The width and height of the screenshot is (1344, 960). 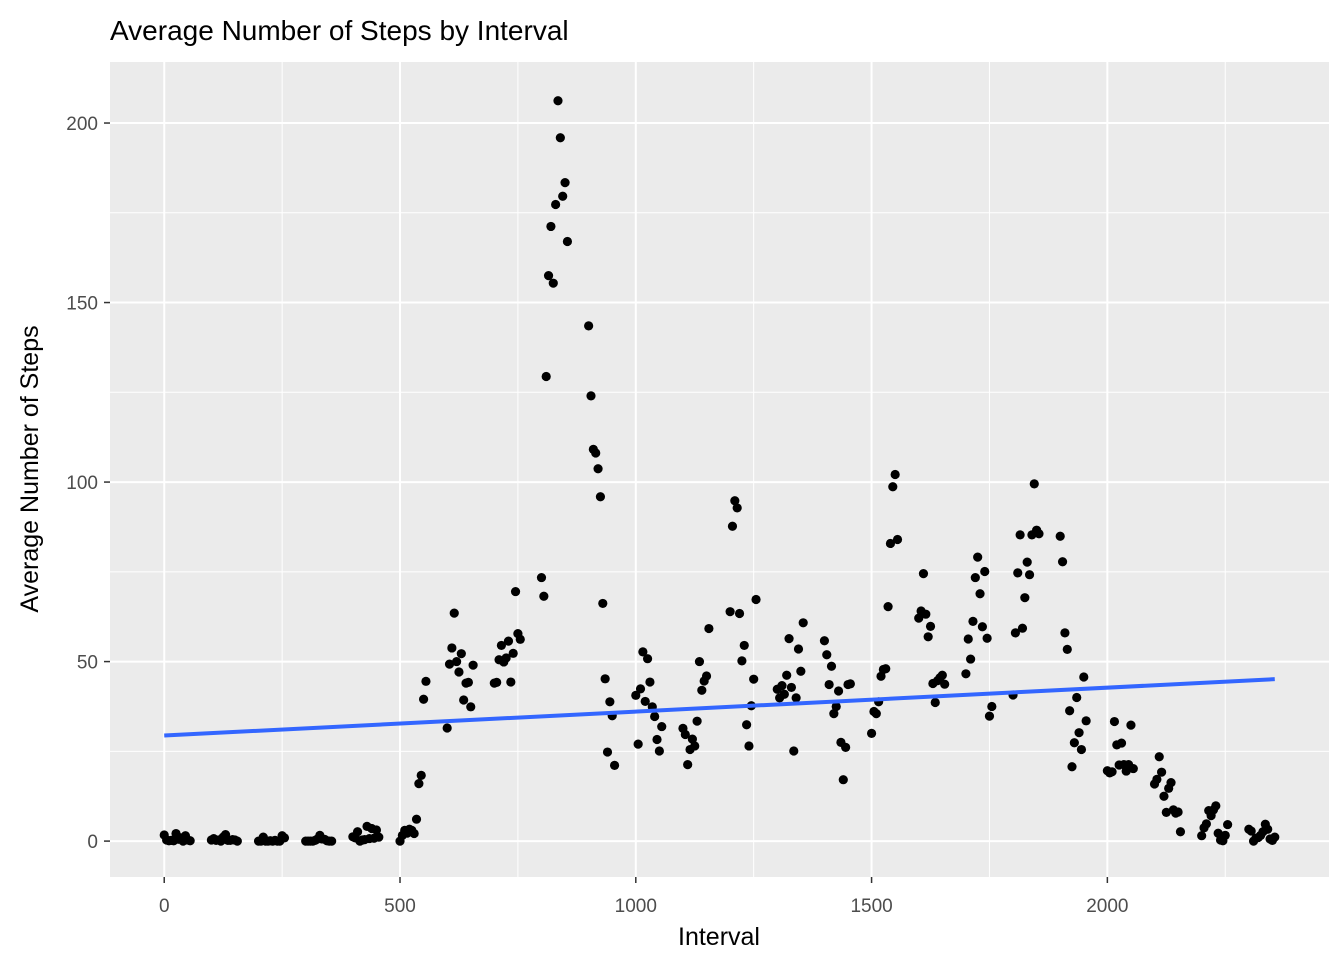 What do you see at coordinates (871, 906) in the screenshot?
I see `x-tick-label: 1500` at bounding box center [871, 906].